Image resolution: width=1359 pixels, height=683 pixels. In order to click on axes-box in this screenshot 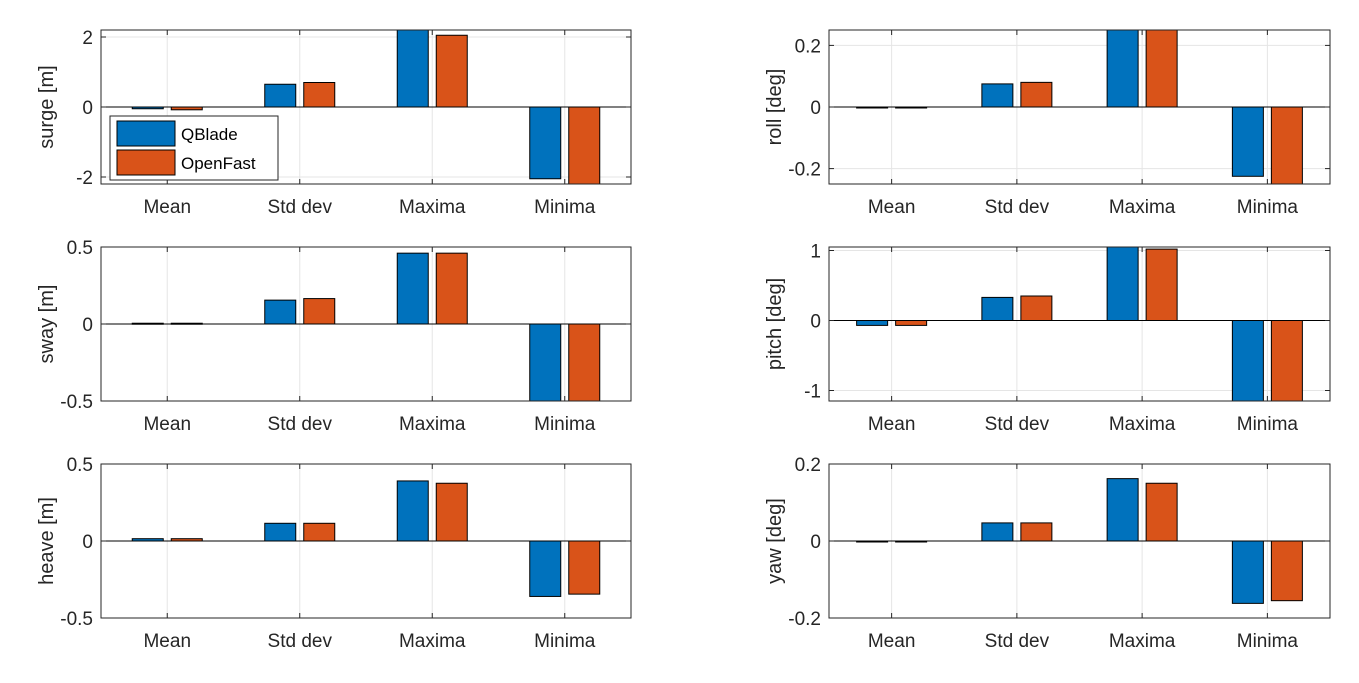, I will do `click(1079, 324)`.